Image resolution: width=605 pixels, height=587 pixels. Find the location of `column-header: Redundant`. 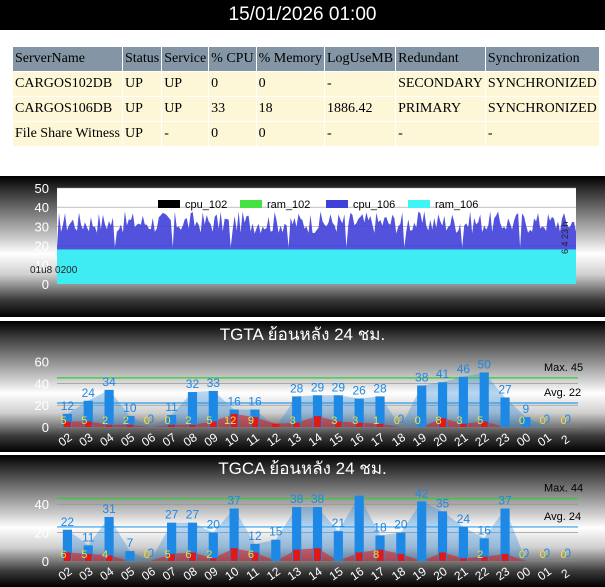

column-header: Redundant is located at coordinates (440, 59).